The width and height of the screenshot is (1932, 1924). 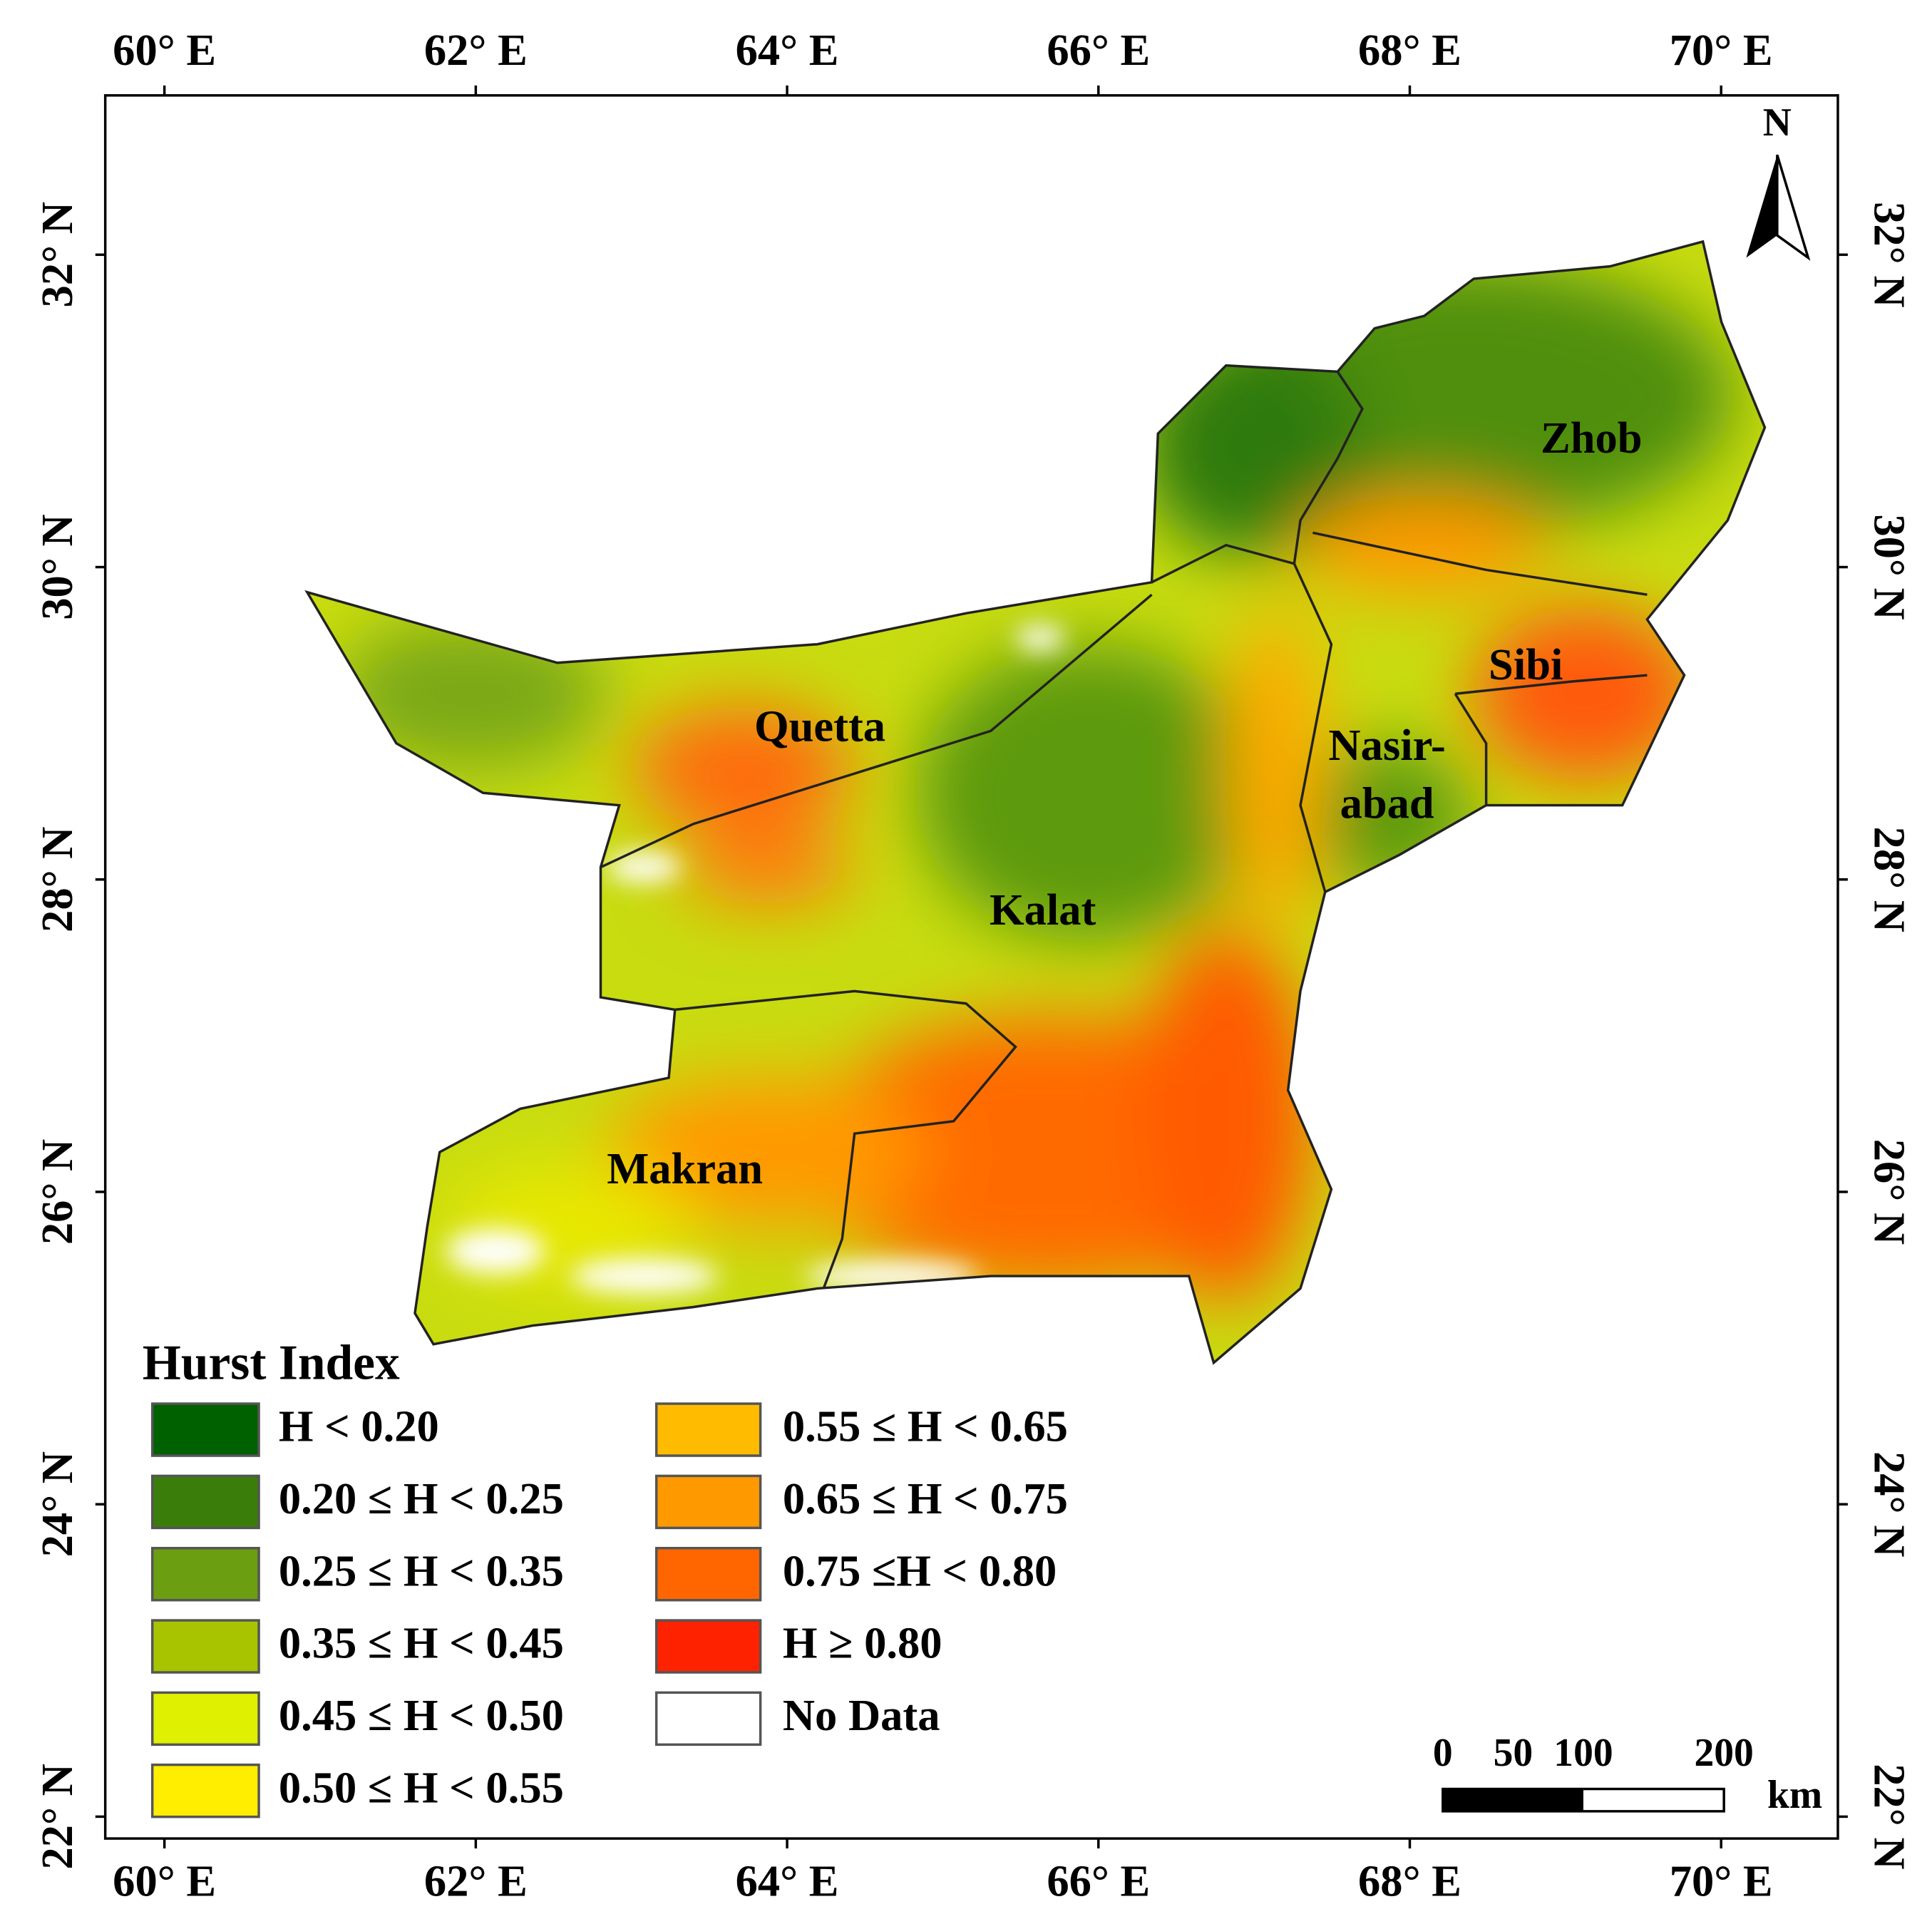 I want to click on north-label: N, so click(x=1777, y=123).